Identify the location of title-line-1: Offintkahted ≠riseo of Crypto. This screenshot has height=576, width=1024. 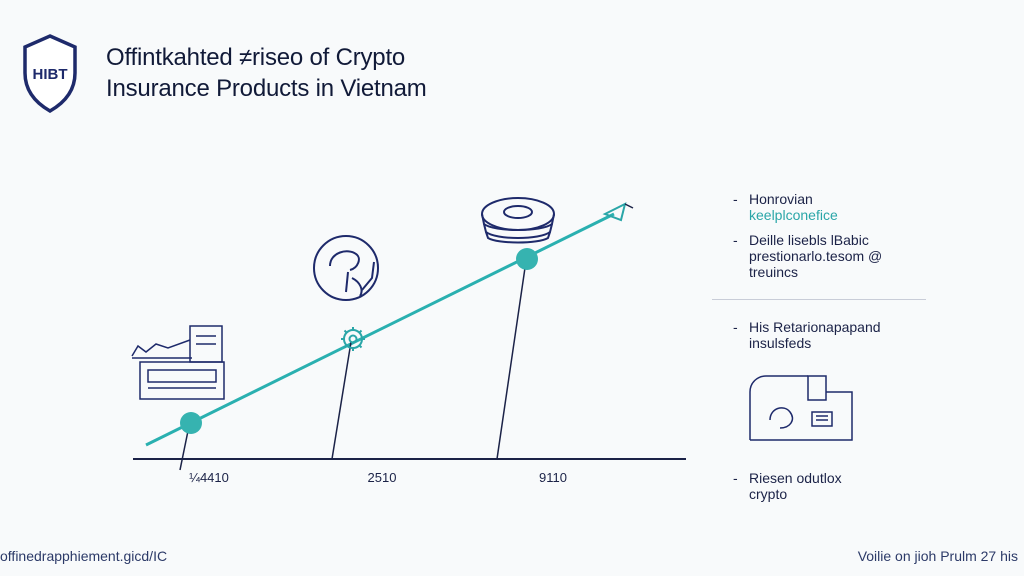
(256, 57).